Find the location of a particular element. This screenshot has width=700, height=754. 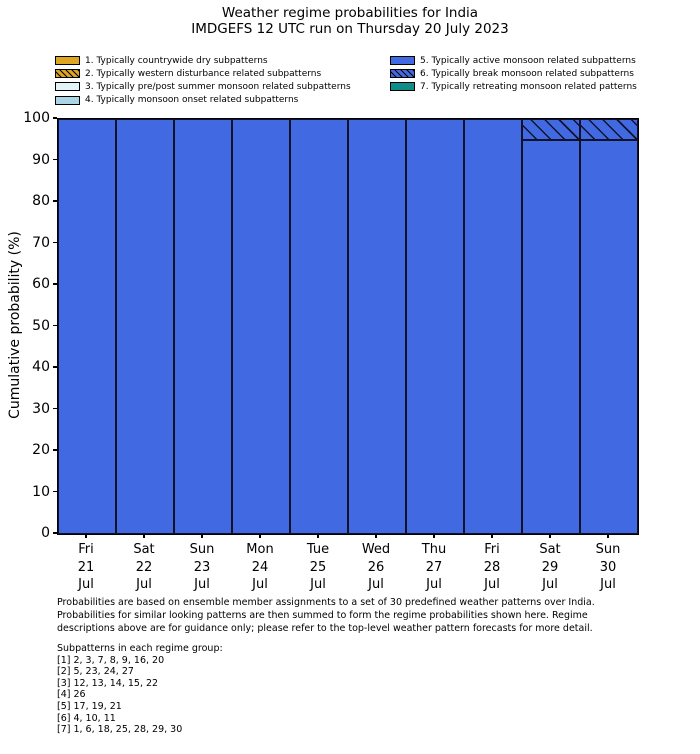

x-tick-label: Sat 29 Jul is located at coordinates (550, 567).